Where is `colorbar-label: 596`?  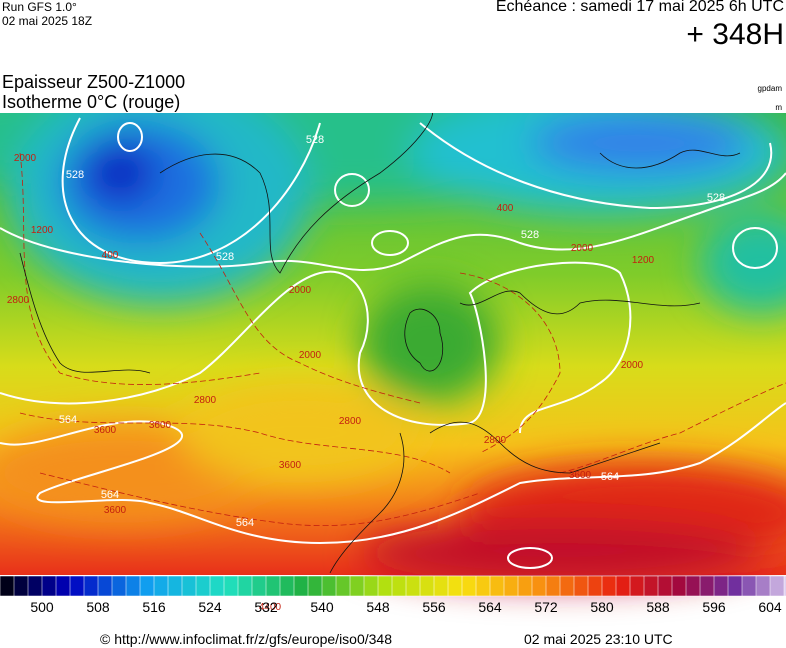 colorbar-label: 596 is located at coordinates (714, 607).